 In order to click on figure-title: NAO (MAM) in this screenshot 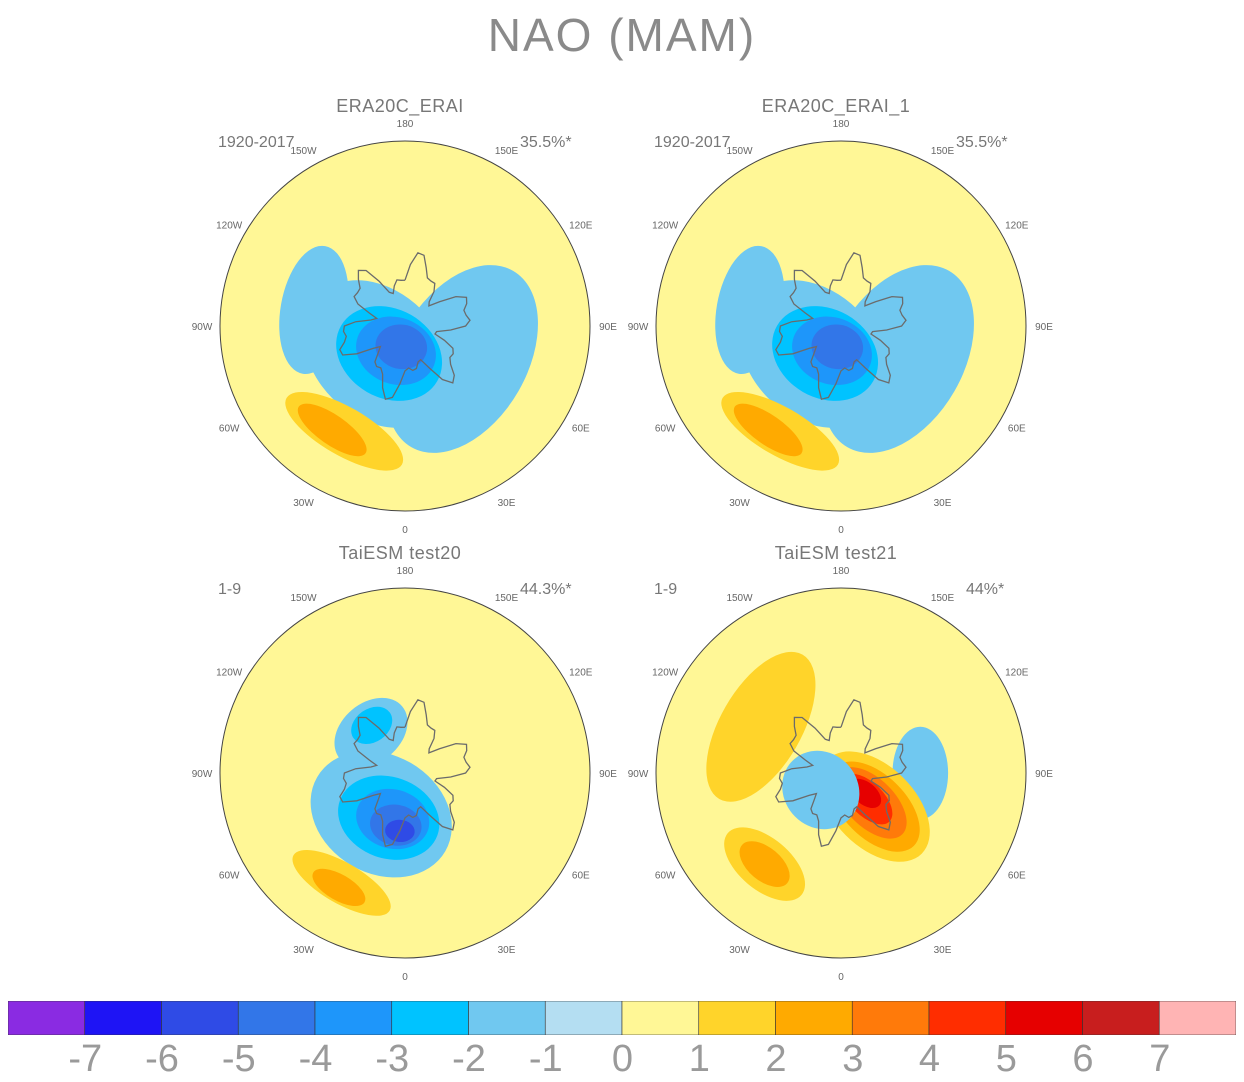, I will do `click(622, 35)`.